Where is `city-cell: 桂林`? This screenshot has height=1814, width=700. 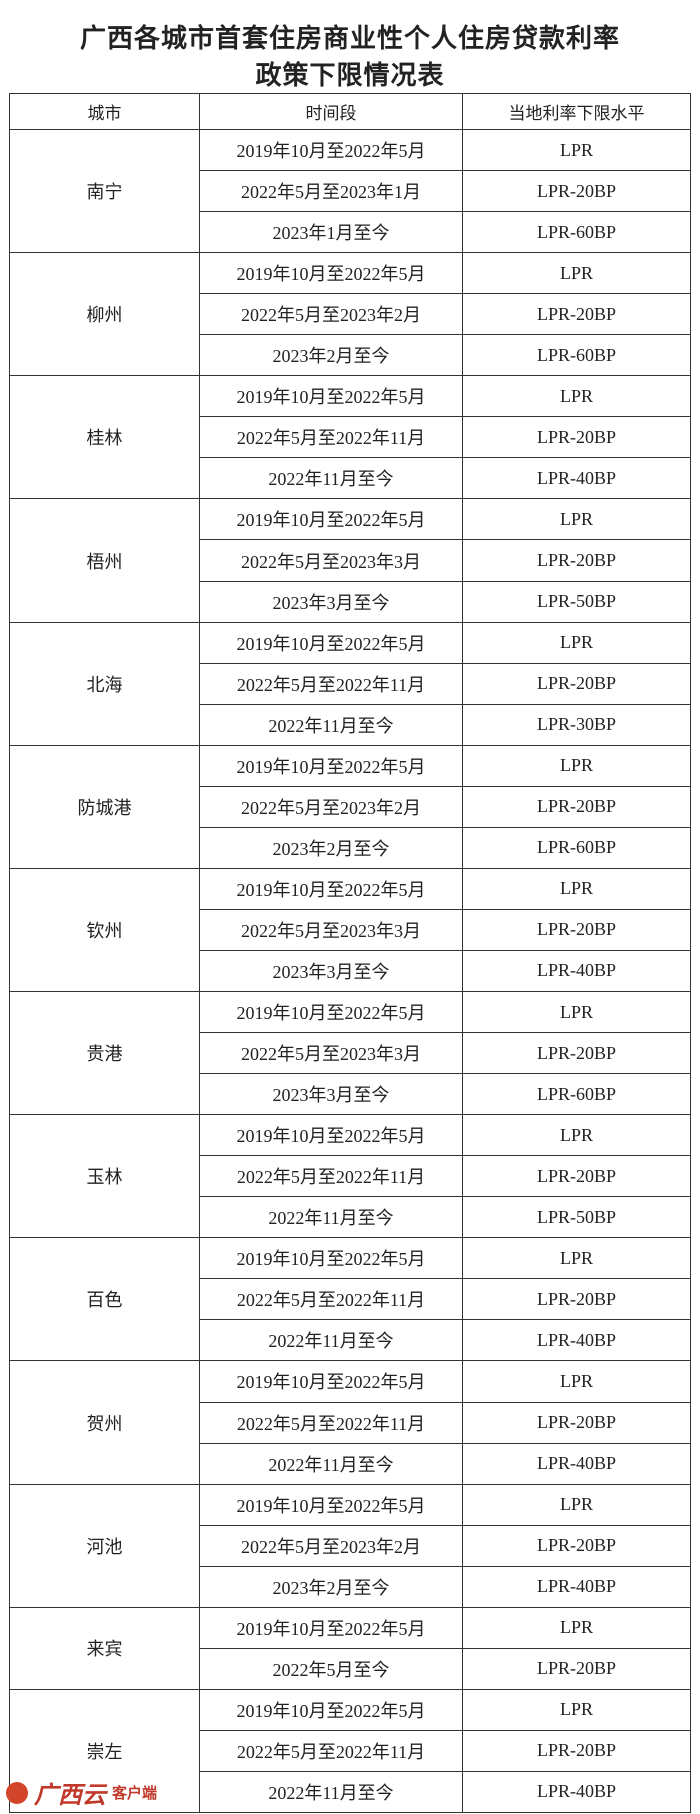 city-cell: 桂林 is located at coordinates (104, 438).